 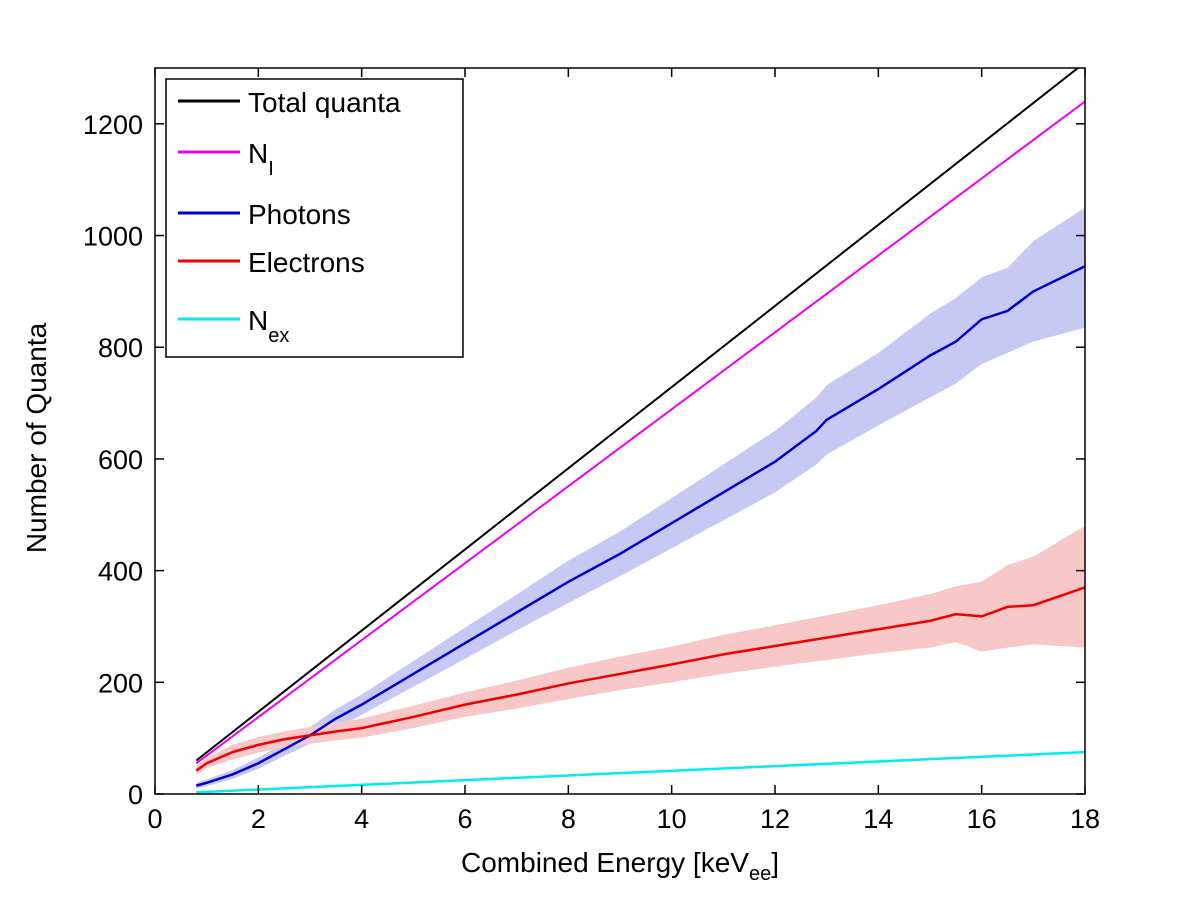 I want to click on x-tick-label: 0, so click(x=154, y=819).